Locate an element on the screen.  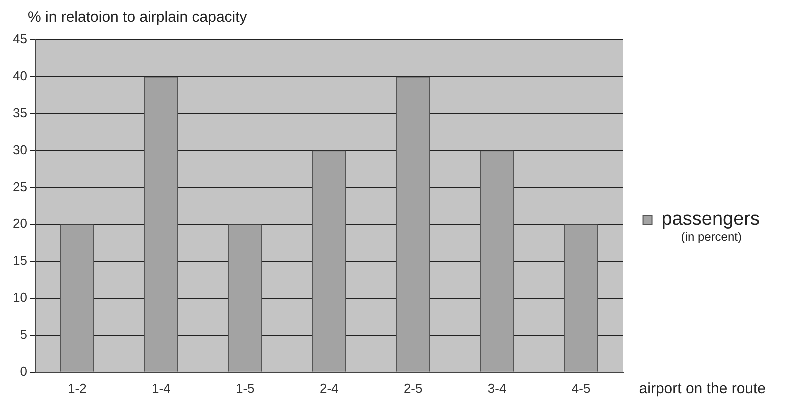
y-tick-label: 5 is located at coordinates (24, 334).